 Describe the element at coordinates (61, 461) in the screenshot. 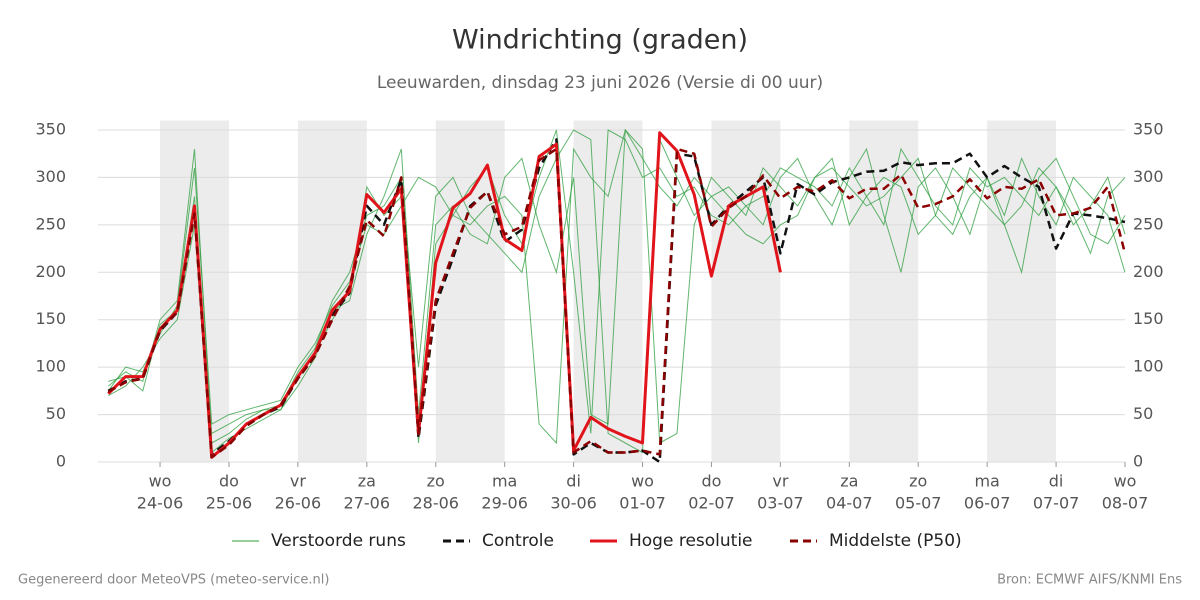

I see `y-tick-label: 0` at that location.